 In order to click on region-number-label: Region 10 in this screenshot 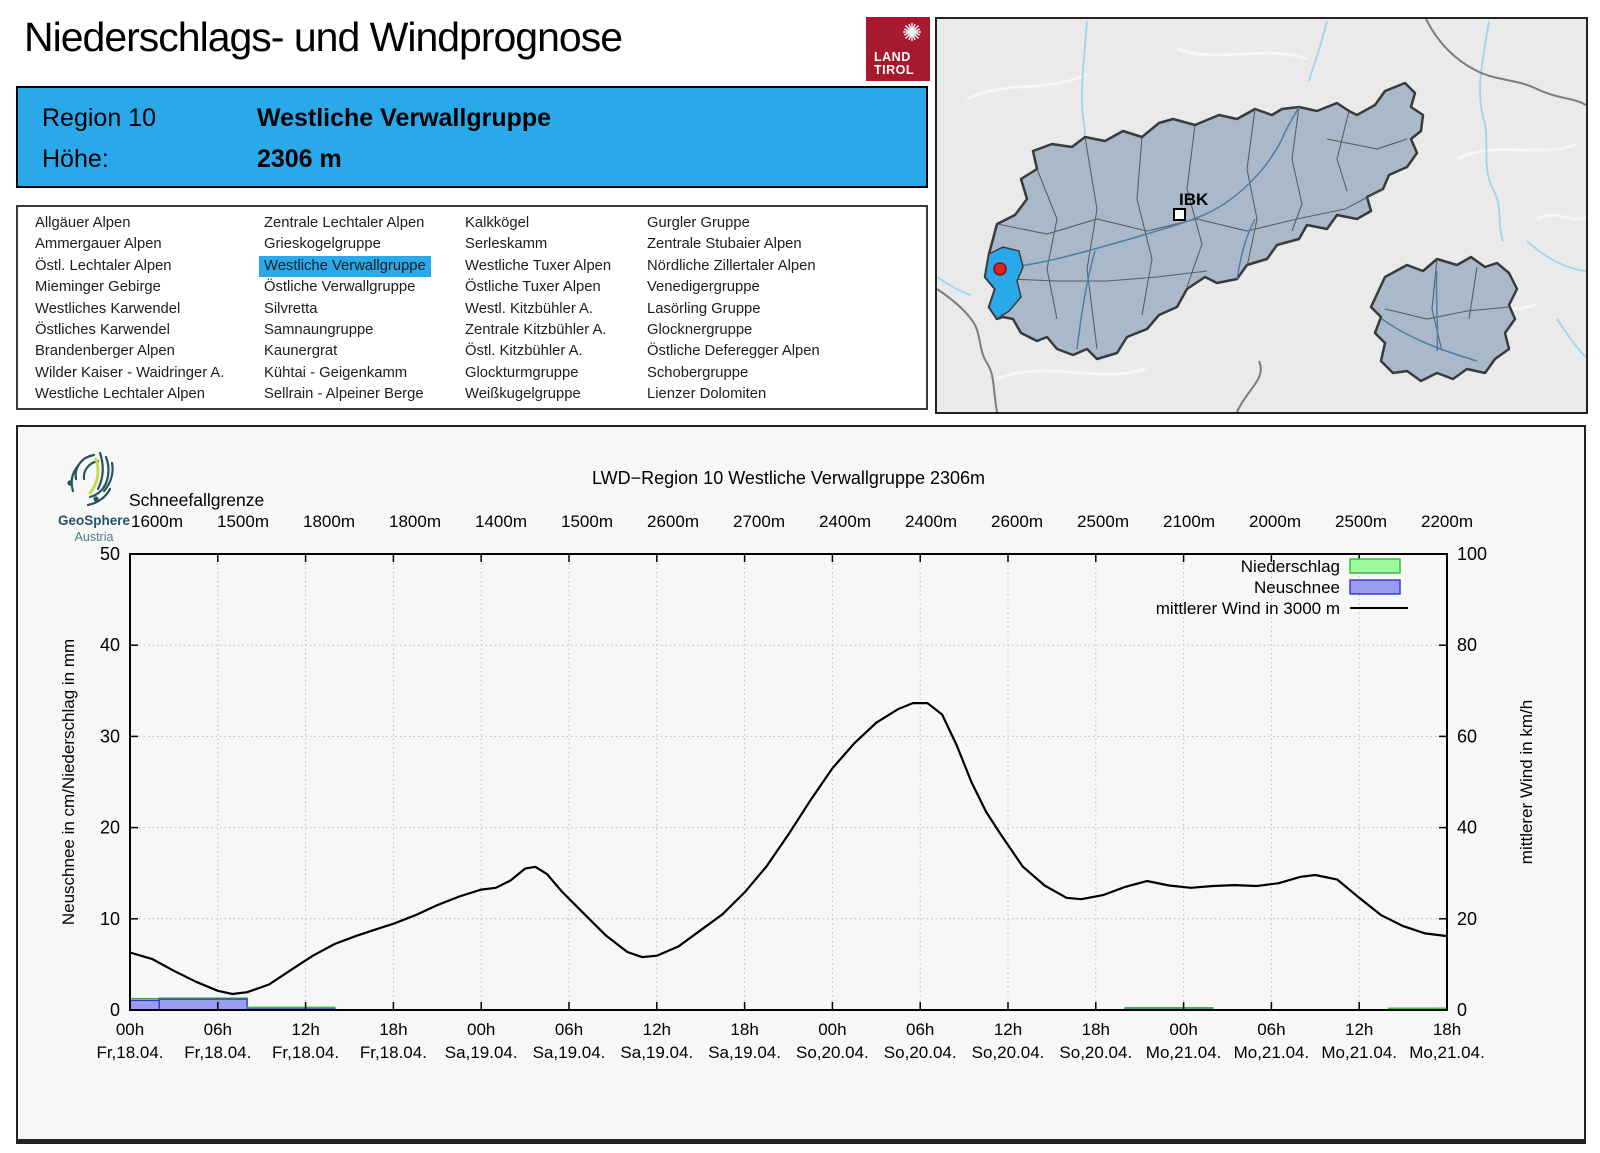, I will do `click(99, 118)`.